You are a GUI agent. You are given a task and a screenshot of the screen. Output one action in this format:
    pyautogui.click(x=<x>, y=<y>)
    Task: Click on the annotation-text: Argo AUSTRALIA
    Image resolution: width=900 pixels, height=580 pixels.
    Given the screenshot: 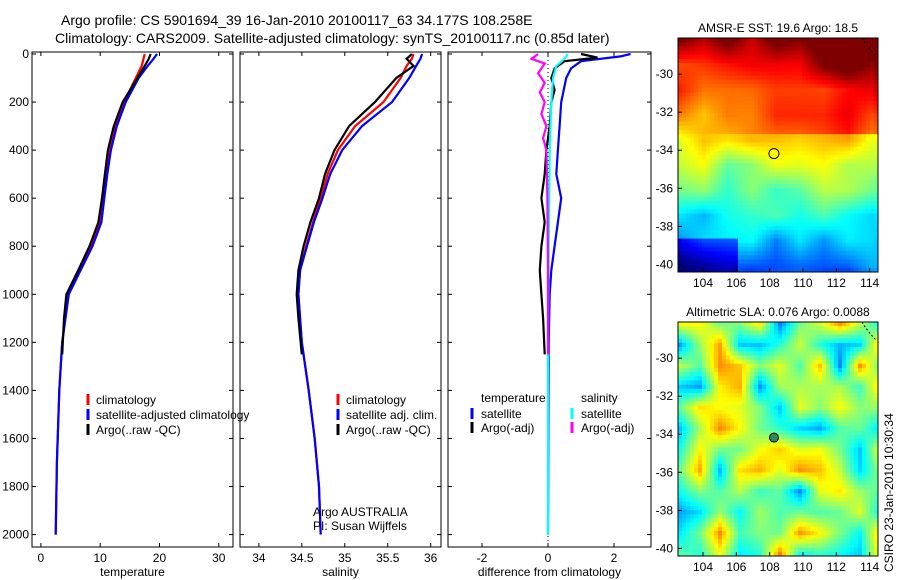 What is the action you would take?
    pyautogui.click(x=360, y=512)
    